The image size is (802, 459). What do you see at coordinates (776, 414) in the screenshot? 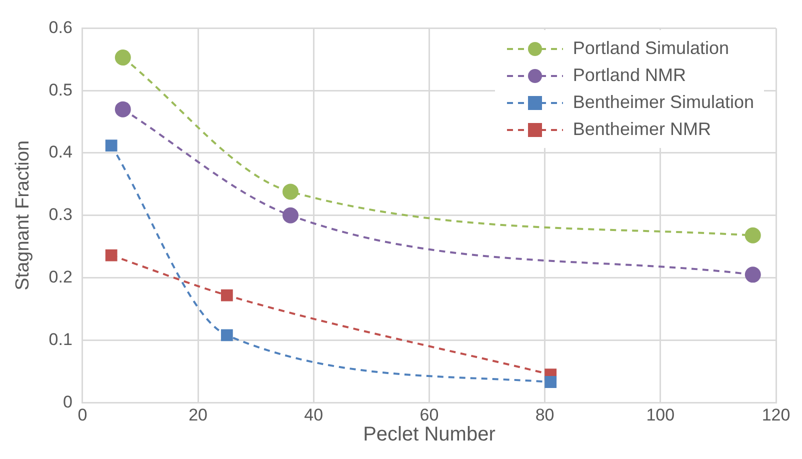
I see `x-tick-label: 120` at bounding box center [776, 414].